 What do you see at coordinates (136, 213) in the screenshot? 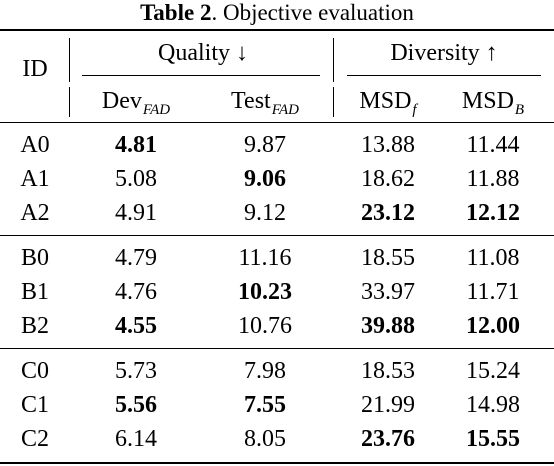
I see `table-cell: 4.91` at bounding box center [136, 213].